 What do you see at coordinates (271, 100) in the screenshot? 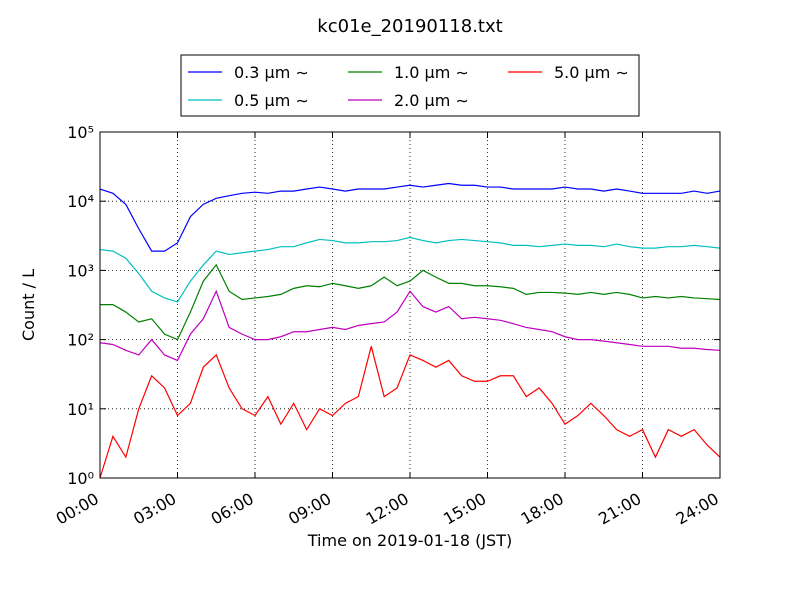
I see `legend-label: 0.5 μm ∼` at bounding box center [271, 100].